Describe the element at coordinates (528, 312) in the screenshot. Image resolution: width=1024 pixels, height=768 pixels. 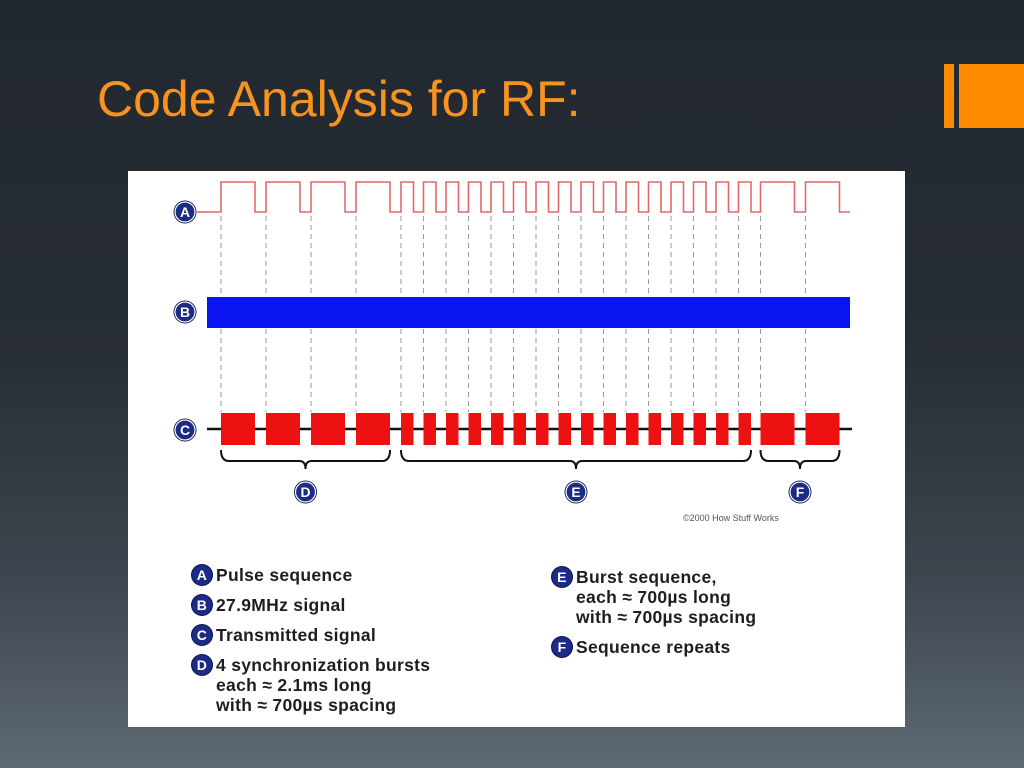
I see `carrier-signal-bar` at that location.